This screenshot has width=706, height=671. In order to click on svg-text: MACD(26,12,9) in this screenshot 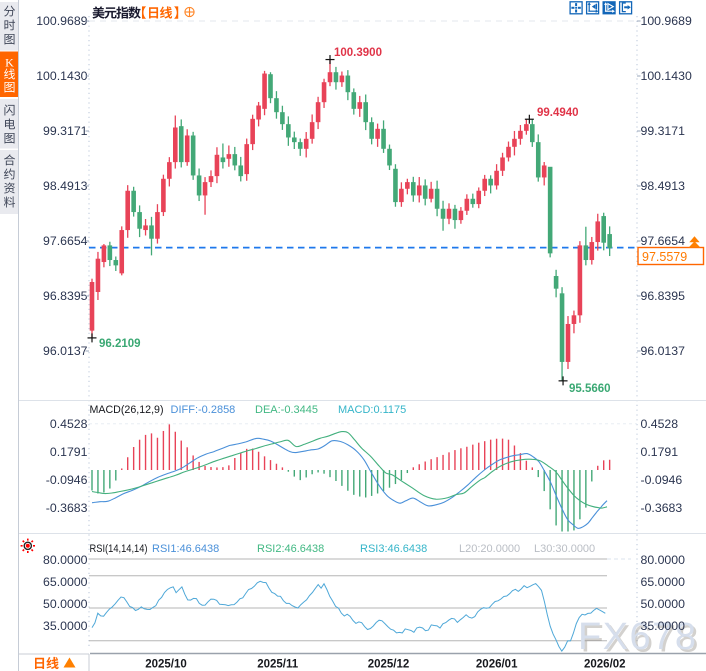, I will do `click(127, 410)`.